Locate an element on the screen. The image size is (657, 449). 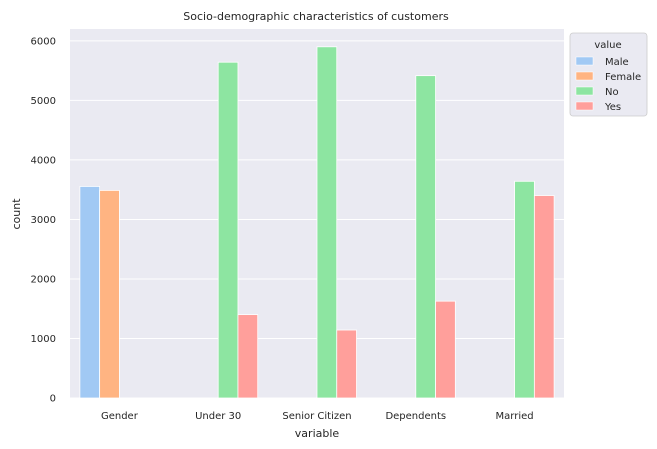
x-tick-label: Dependents is located at coordinates (415, 416).